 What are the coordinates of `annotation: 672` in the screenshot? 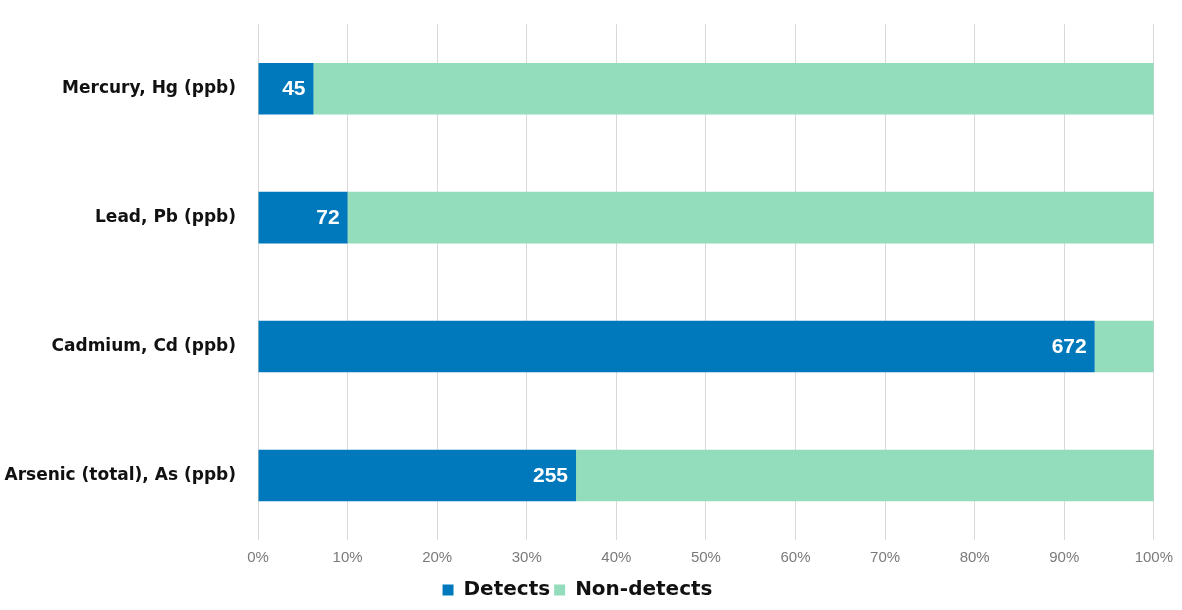 It's located at (1069, 346).